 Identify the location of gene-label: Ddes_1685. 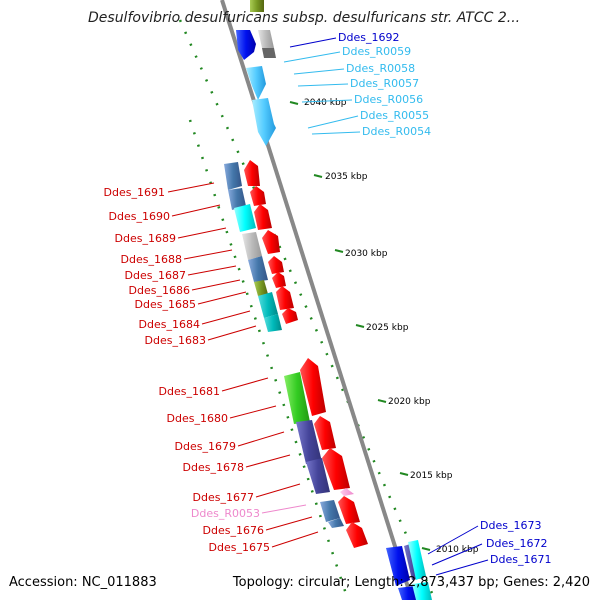
(165, 304).